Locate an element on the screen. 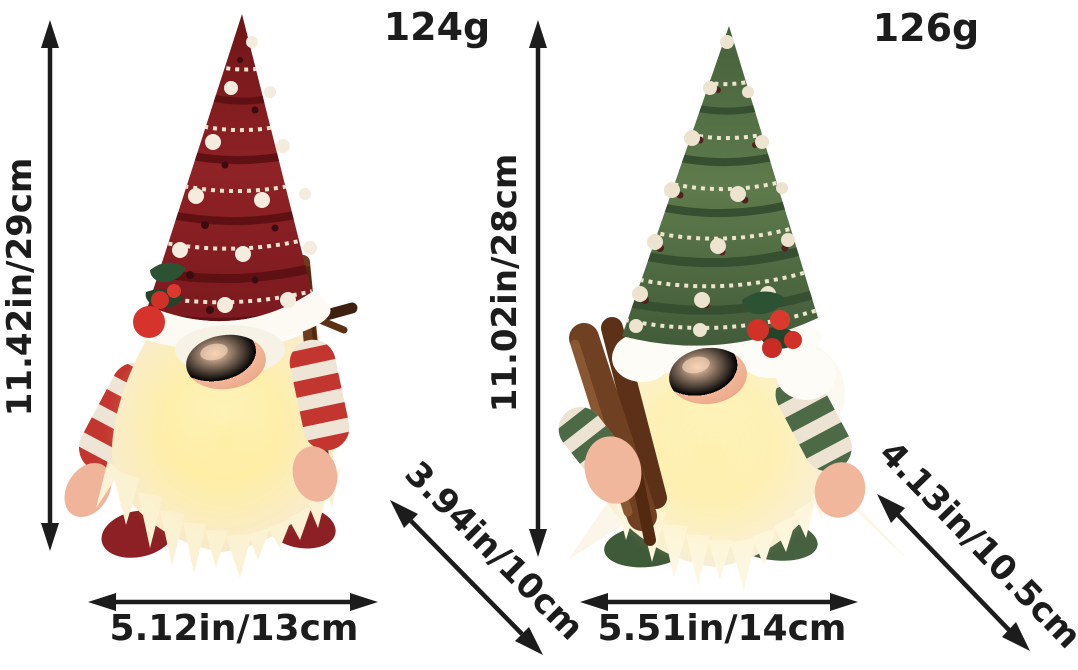  height-arrow-left-icon is located at coordinates (50, 285).